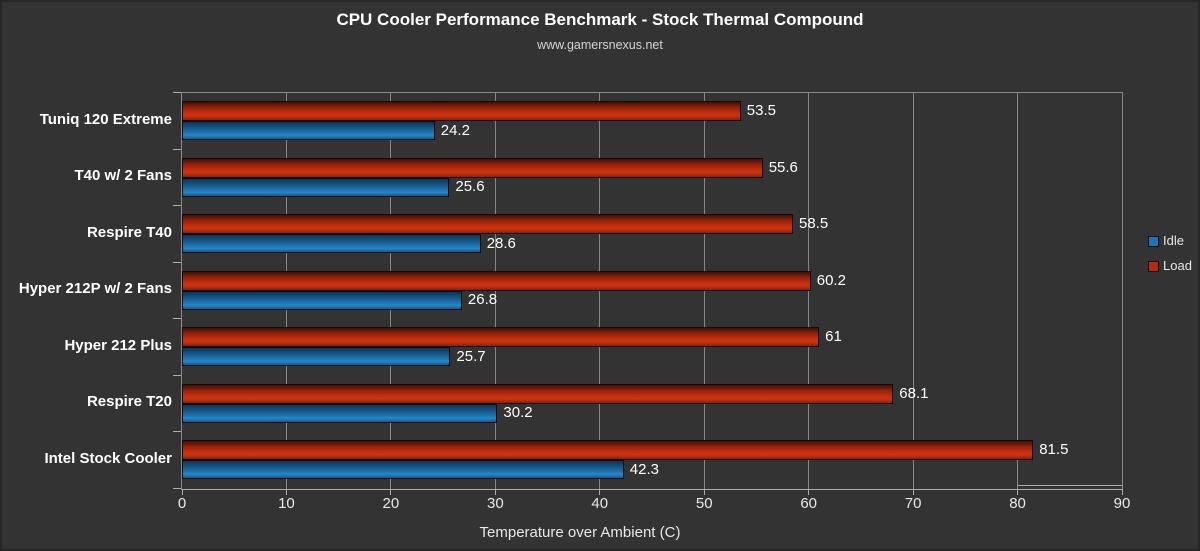 The height and width of the screenshot is (551, 1200). What do you see at coordinates (600, 503) in the screenshot?
I see `x-axis-tick-label: 40` at bounding box center [600, 503].